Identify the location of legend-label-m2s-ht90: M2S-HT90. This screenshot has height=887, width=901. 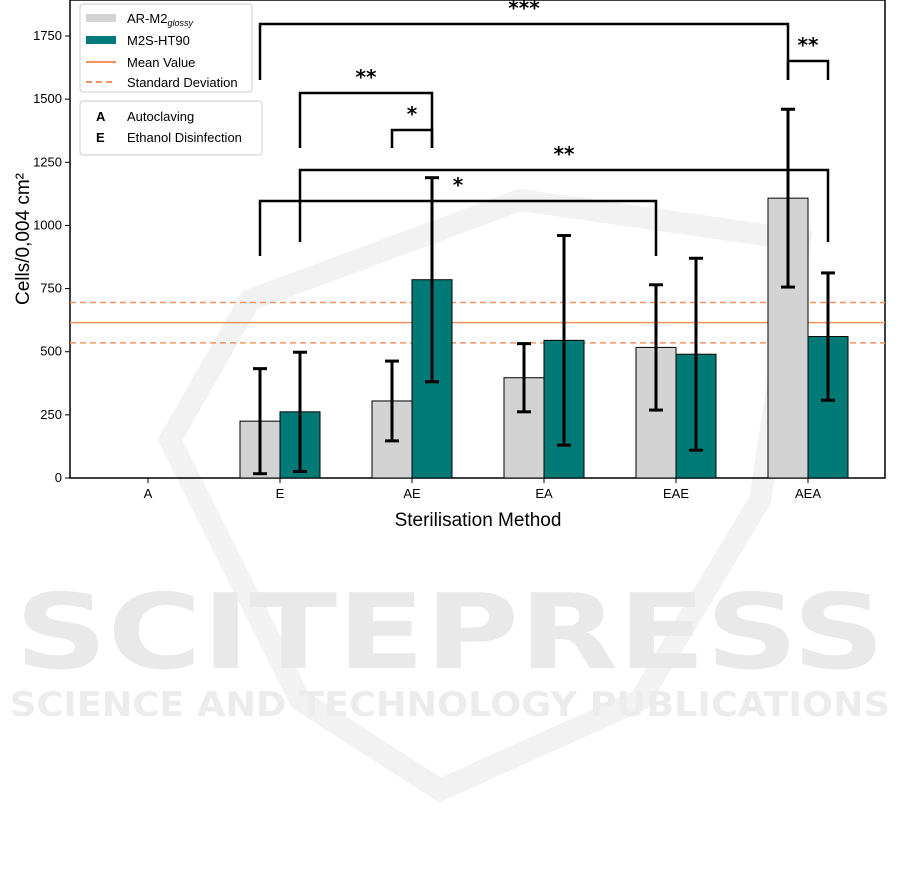
(158, 40).